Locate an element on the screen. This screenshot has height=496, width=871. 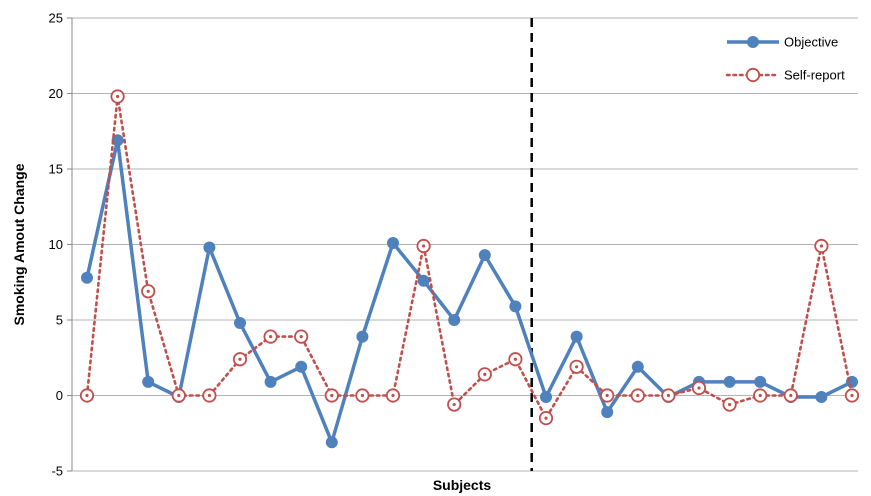
y-tick-labels: -5 0 5 10 15 20 25 is located at coordinates (56, 245).